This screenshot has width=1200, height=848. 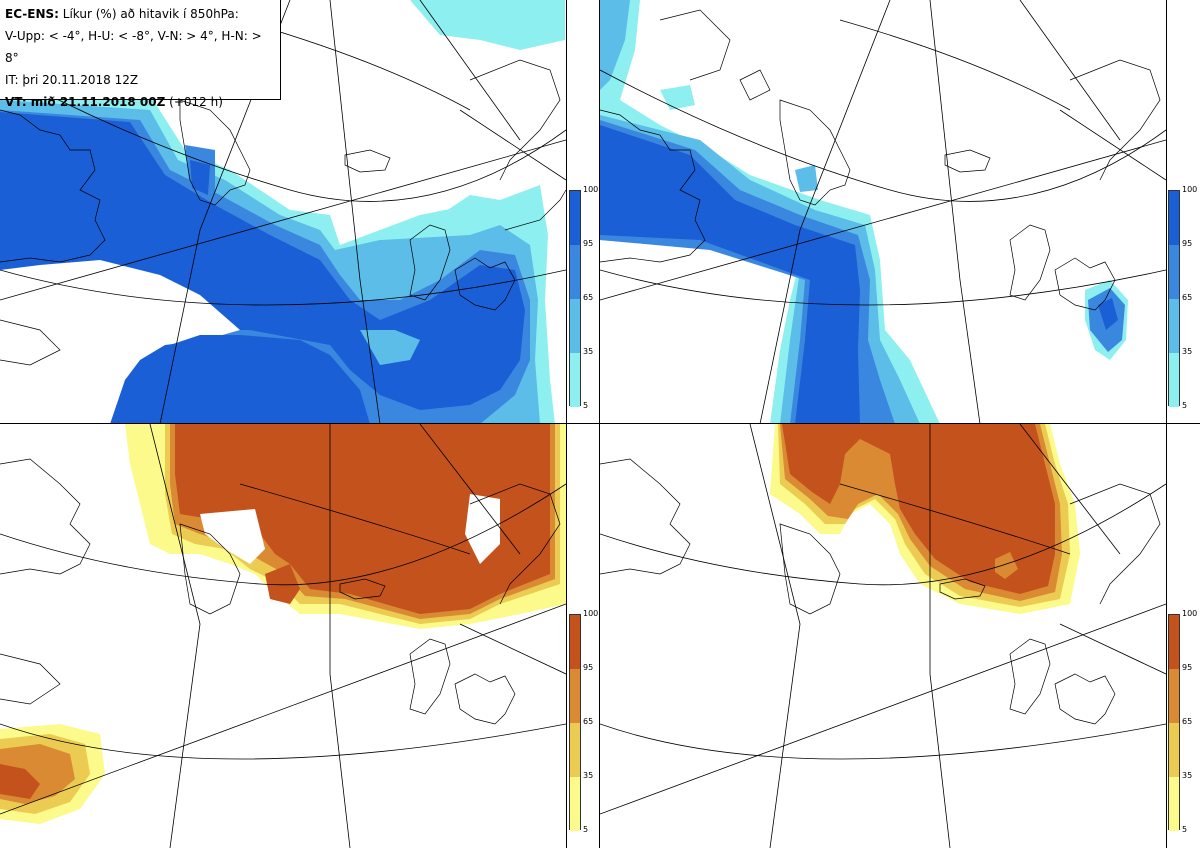 What do you see at coordinates (72, 80) in the screenshot?
I see `init-time: IT: þri 20.11.2018 12Z` at bounding box center [72, 80].